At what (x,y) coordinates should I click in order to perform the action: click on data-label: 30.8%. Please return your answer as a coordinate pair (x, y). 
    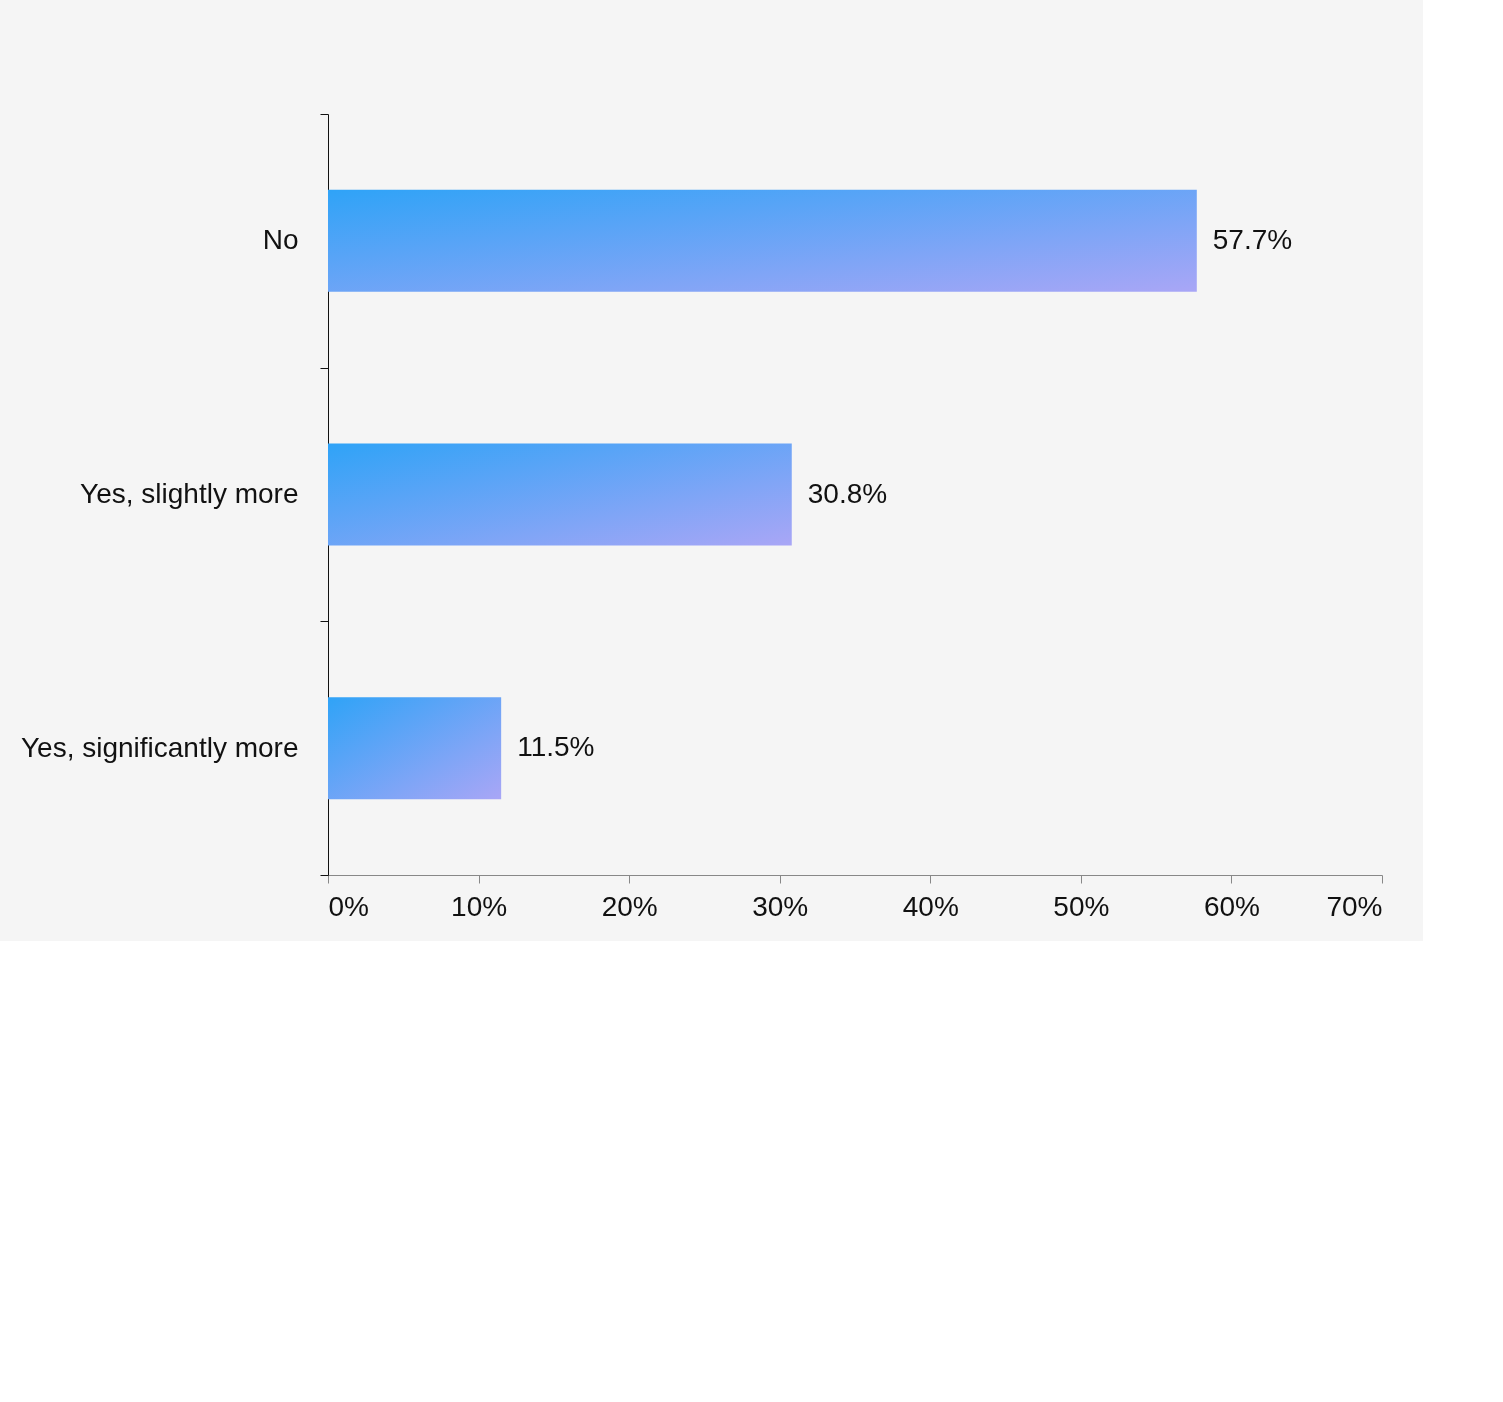
    Looking at the image, I should click on (847, 493).